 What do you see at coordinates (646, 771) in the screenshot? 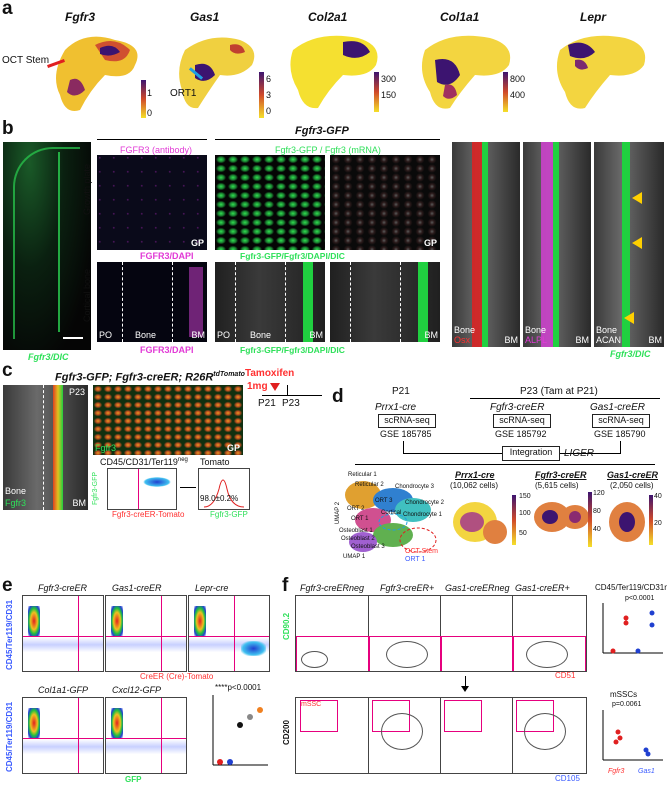
I see `f-chart-x2: Gas1` at bounding box center [646, 771].